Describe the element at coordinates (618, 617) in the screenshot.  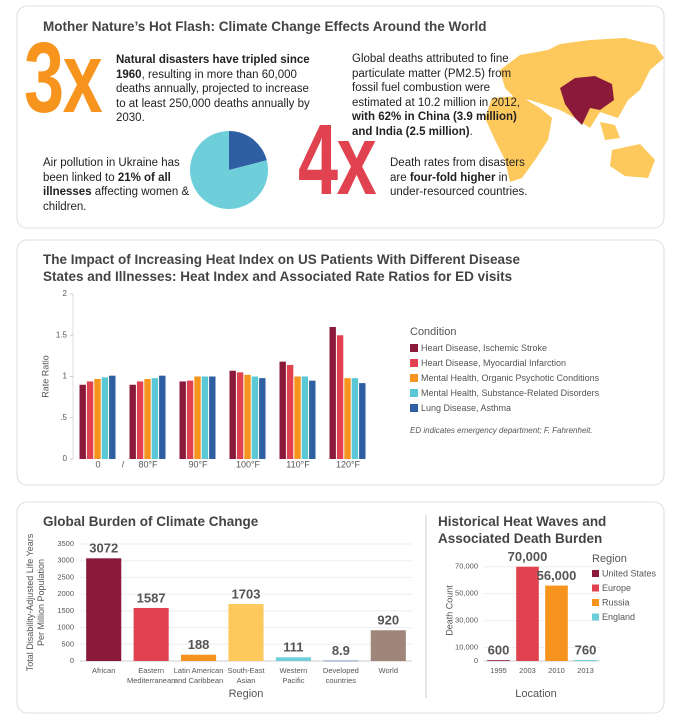
I see `legend-label: England` at that location.